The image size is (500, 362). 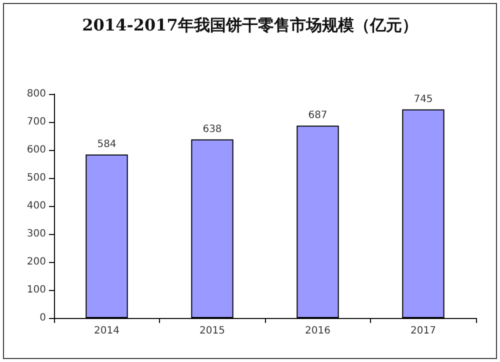 What do you see at coordinates (212, 331) in the screenshot?
I see `x-tick-label: 2015` at bounding box center [212, 331].